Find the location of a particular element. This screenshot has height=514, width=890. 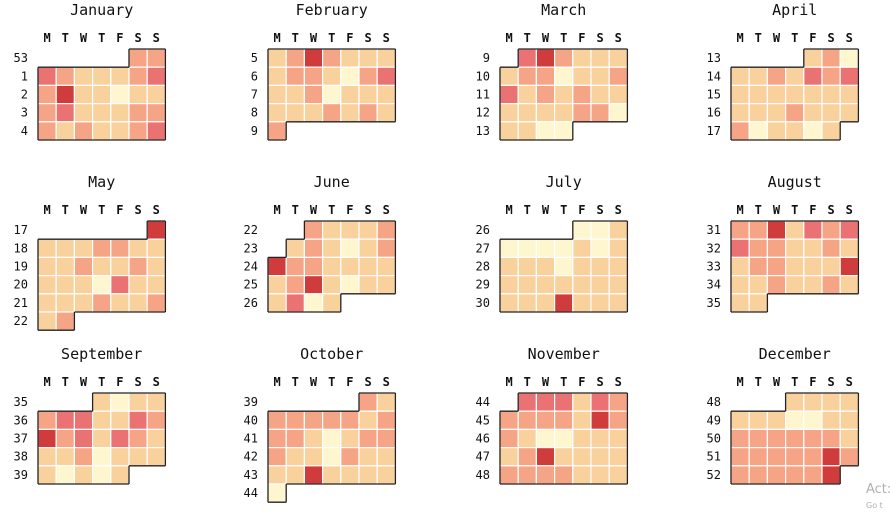

week-number-label: 8 is located at coordinates (254, 113).